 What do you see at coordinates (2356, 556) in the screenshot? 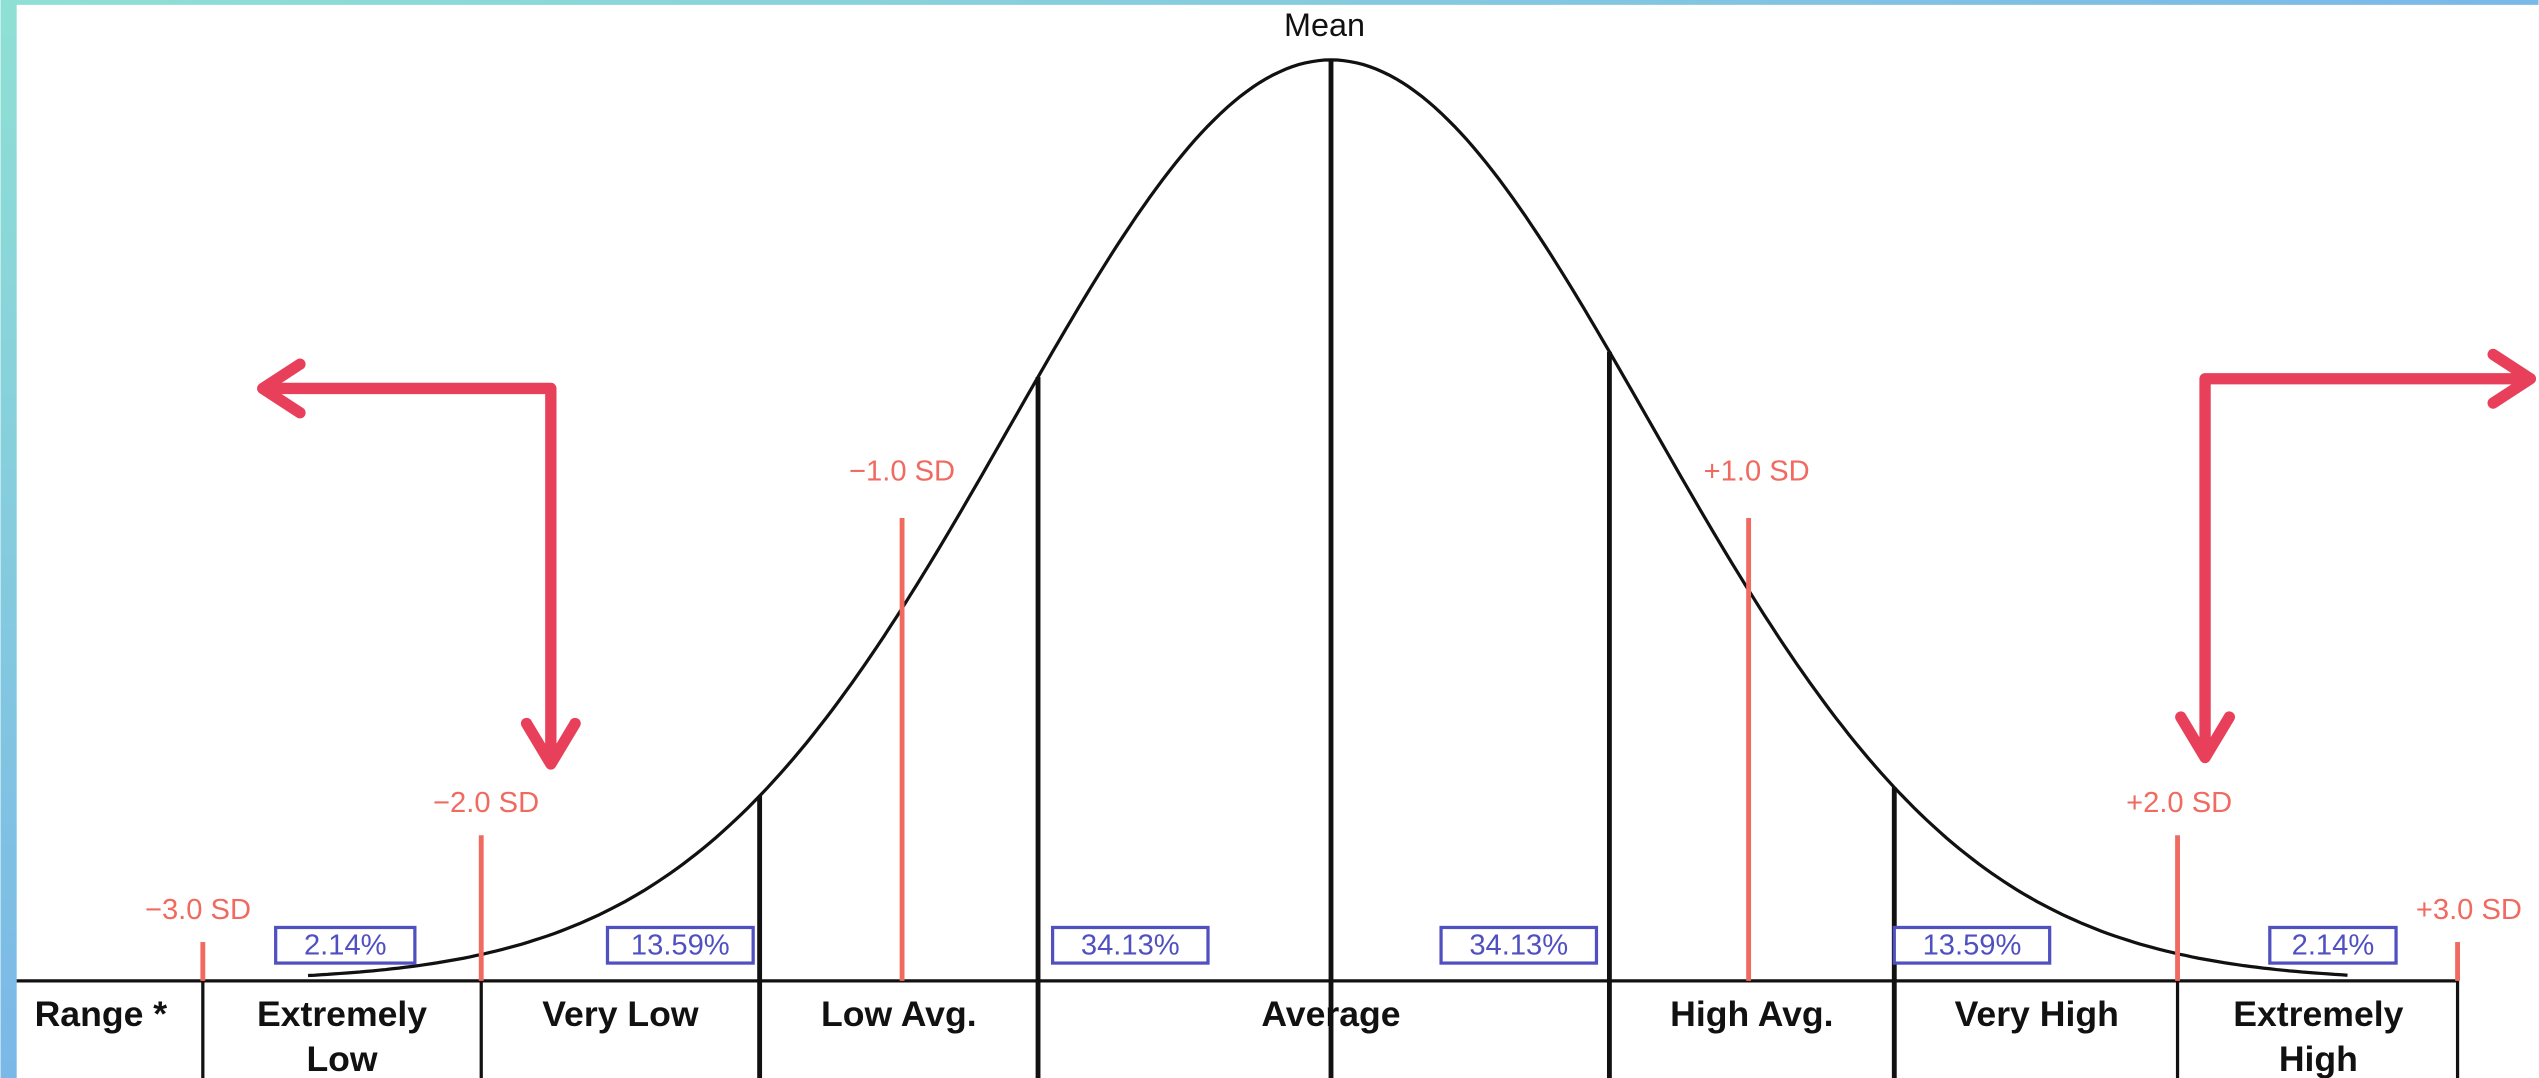
I see `right-arrow` at bounding box center [2356, 556].